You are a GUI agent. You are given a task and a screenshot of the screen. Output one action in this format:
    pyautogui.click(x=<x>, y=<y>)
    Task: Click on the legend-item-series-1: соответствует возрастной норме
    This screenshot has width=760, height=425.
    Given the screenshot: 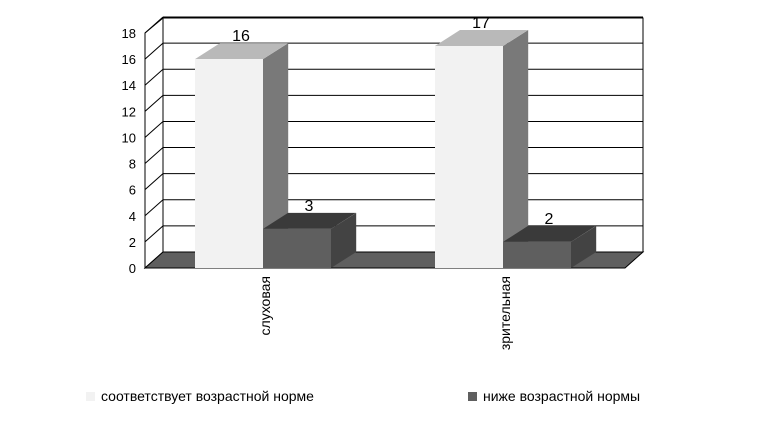 What is the action you would take?
    pyautogui.click(x=200, y=396)
    